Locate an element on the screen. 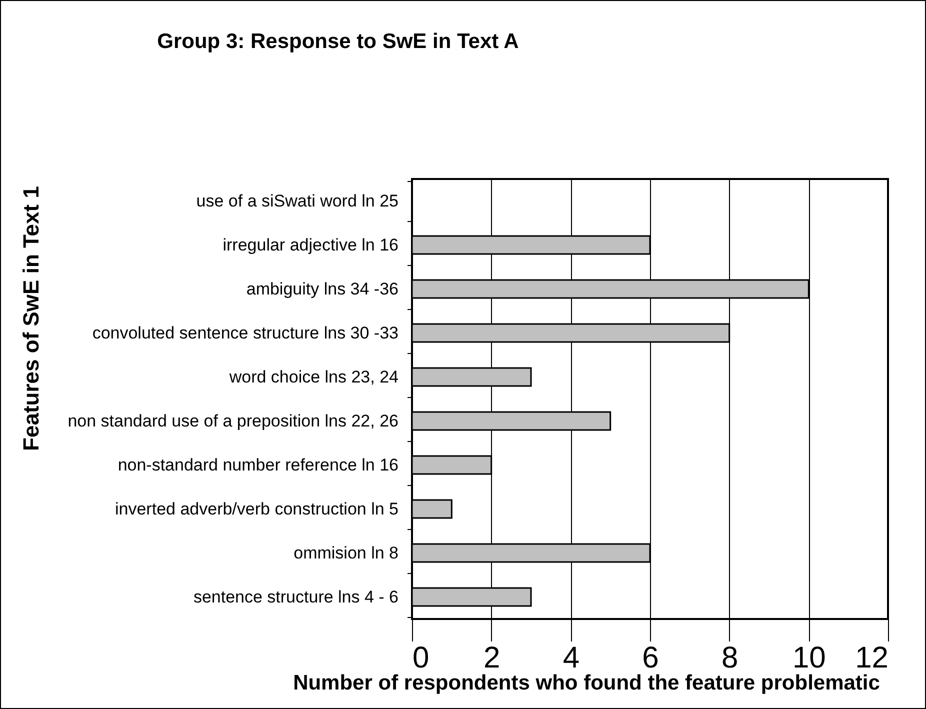 Image resolution: width=926 pixels, height=709 pixels. x-tick-label: 2 is located at coordinates (491, 658).